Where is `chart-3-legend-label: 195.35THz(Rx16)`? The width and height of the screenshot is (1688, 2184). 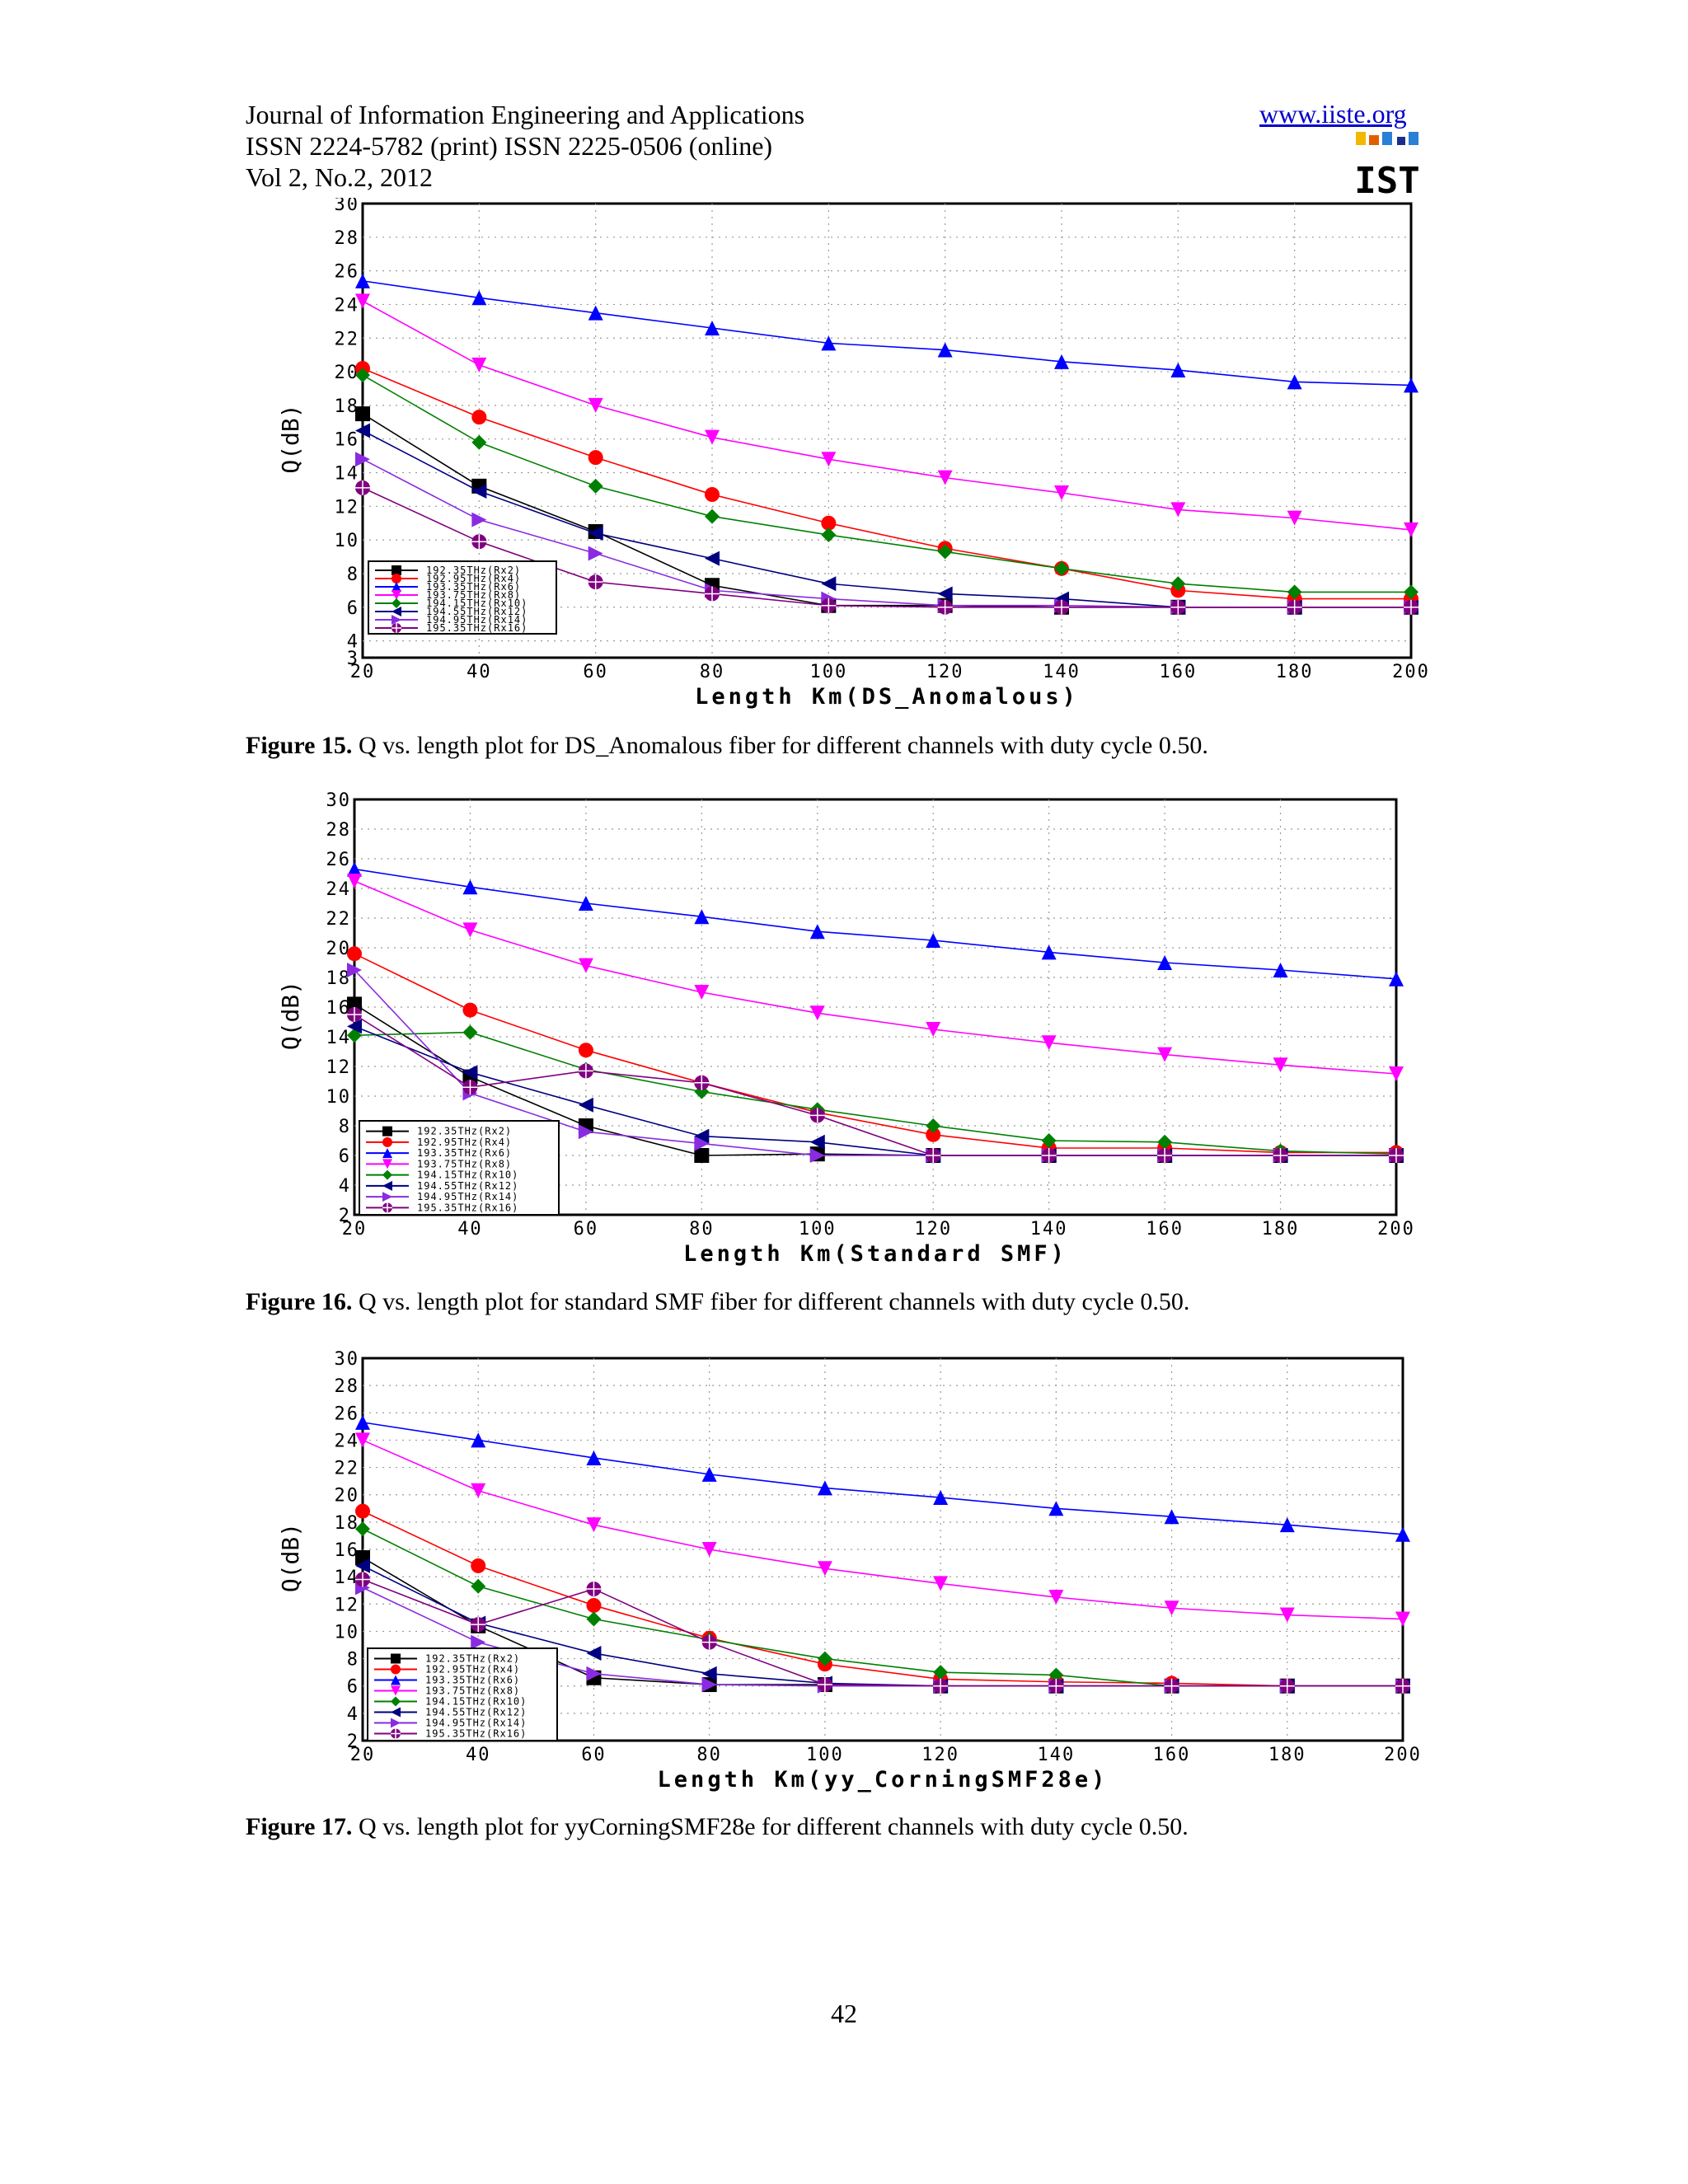
chart-3-legend-label: 195.35THz(Rx16) is located at coordinates (476, 1734).